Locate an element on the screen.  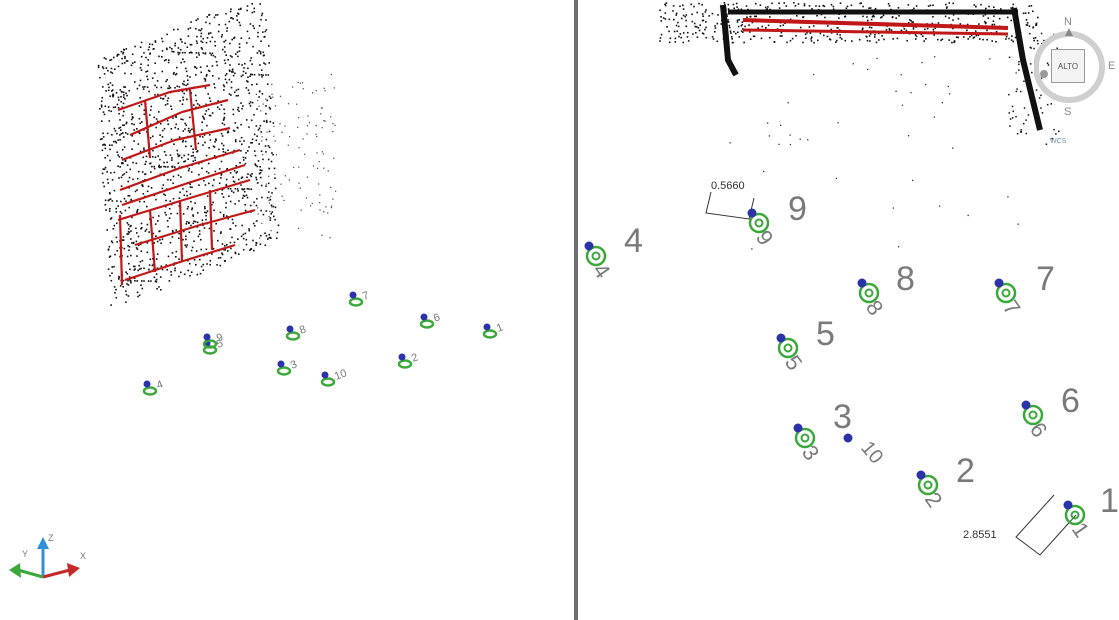
compass-east: E is located at coordinates (1112, 66).